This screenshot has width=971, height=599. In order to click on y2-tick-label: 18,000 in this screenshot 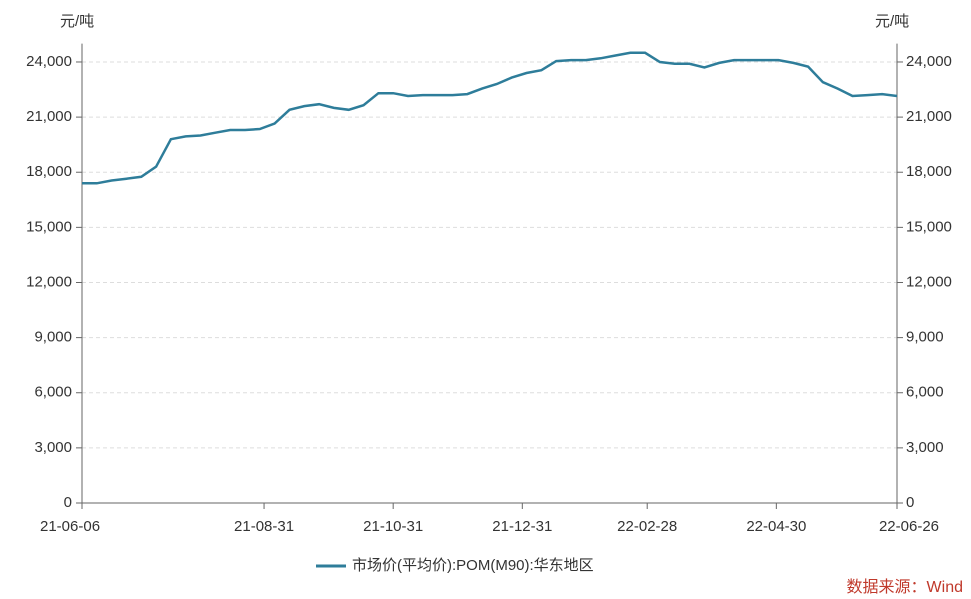, I will do `click(929, 171)`.